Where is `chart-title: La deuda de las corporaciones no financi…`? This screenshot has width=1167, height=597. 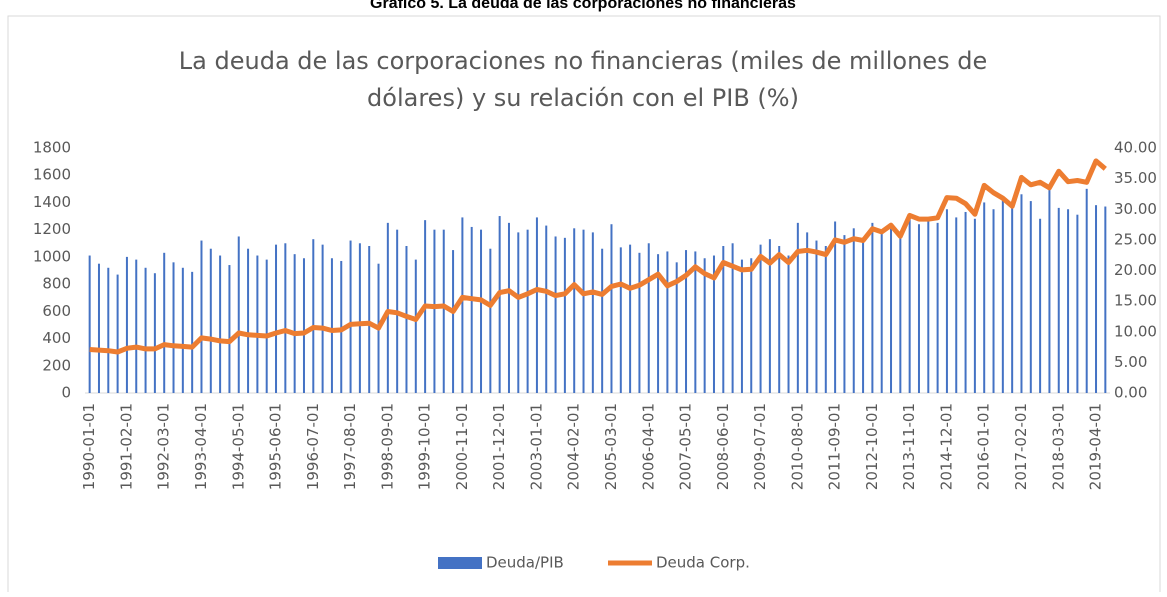 chart-title: La deuda de las corporaciones no financi… is located at coordinates (583, 61).